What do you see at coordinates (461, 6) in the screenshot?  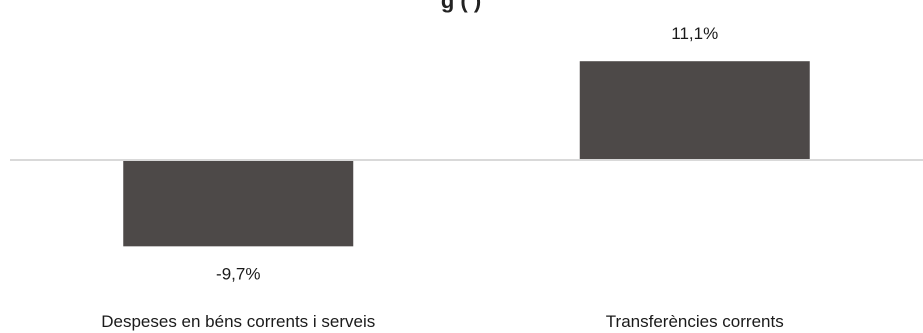 I see `chart-title-partial: g ( )` at bounding box center [461, 6].